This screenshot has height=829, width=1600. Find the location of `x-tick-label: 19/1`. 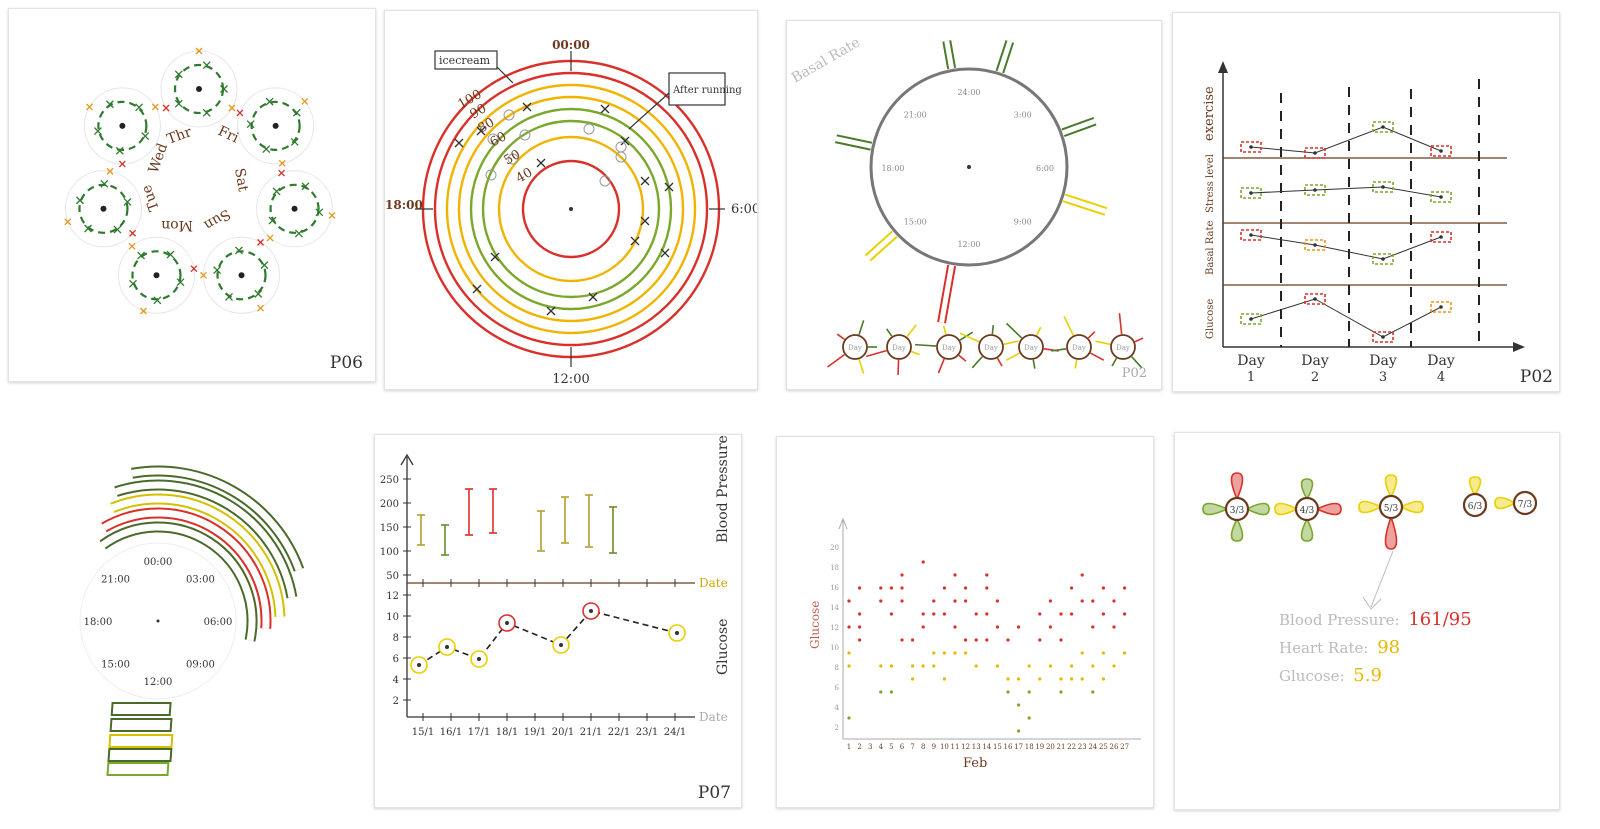

x-tick-label: 19/1 is located at coordinates (535, 732).